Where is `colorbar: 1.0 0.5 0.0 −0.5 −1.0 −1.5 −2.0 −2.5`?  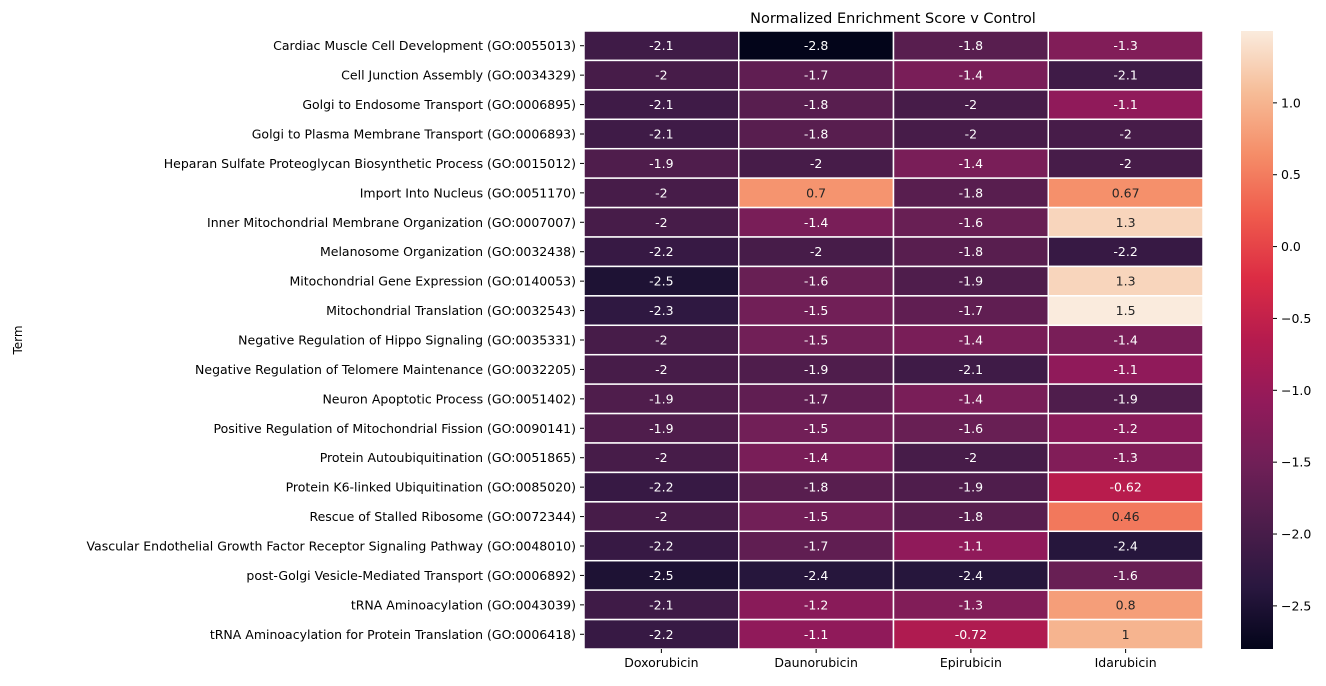 colorbar: 1.0 0.5 0.0 −0.5 −1.0 −1.5 −2.0 −2.5 is located at coordinates (1276, 340).